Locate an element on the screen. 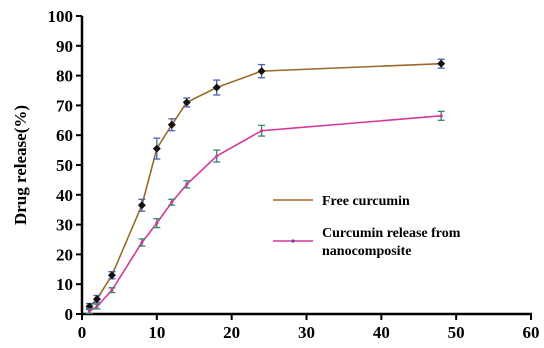 The height and width of the screenshot is (348, 544). y-tick-label: 40 is located at coordinates (64, 195).